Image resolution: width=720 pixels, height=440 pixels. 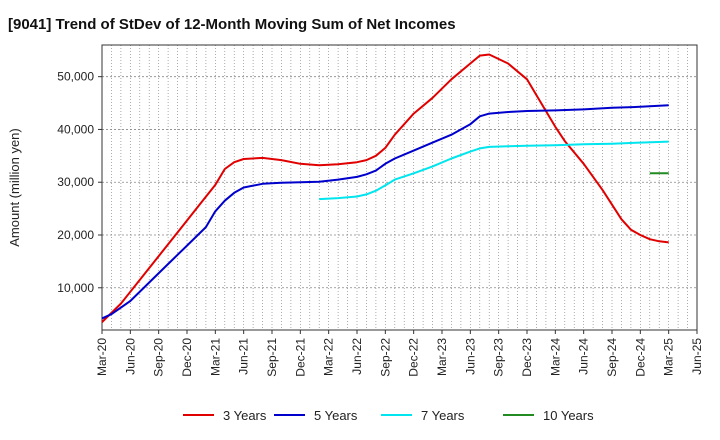 I want to click on legend-label: 10 Years, so click(x=568, y=415).